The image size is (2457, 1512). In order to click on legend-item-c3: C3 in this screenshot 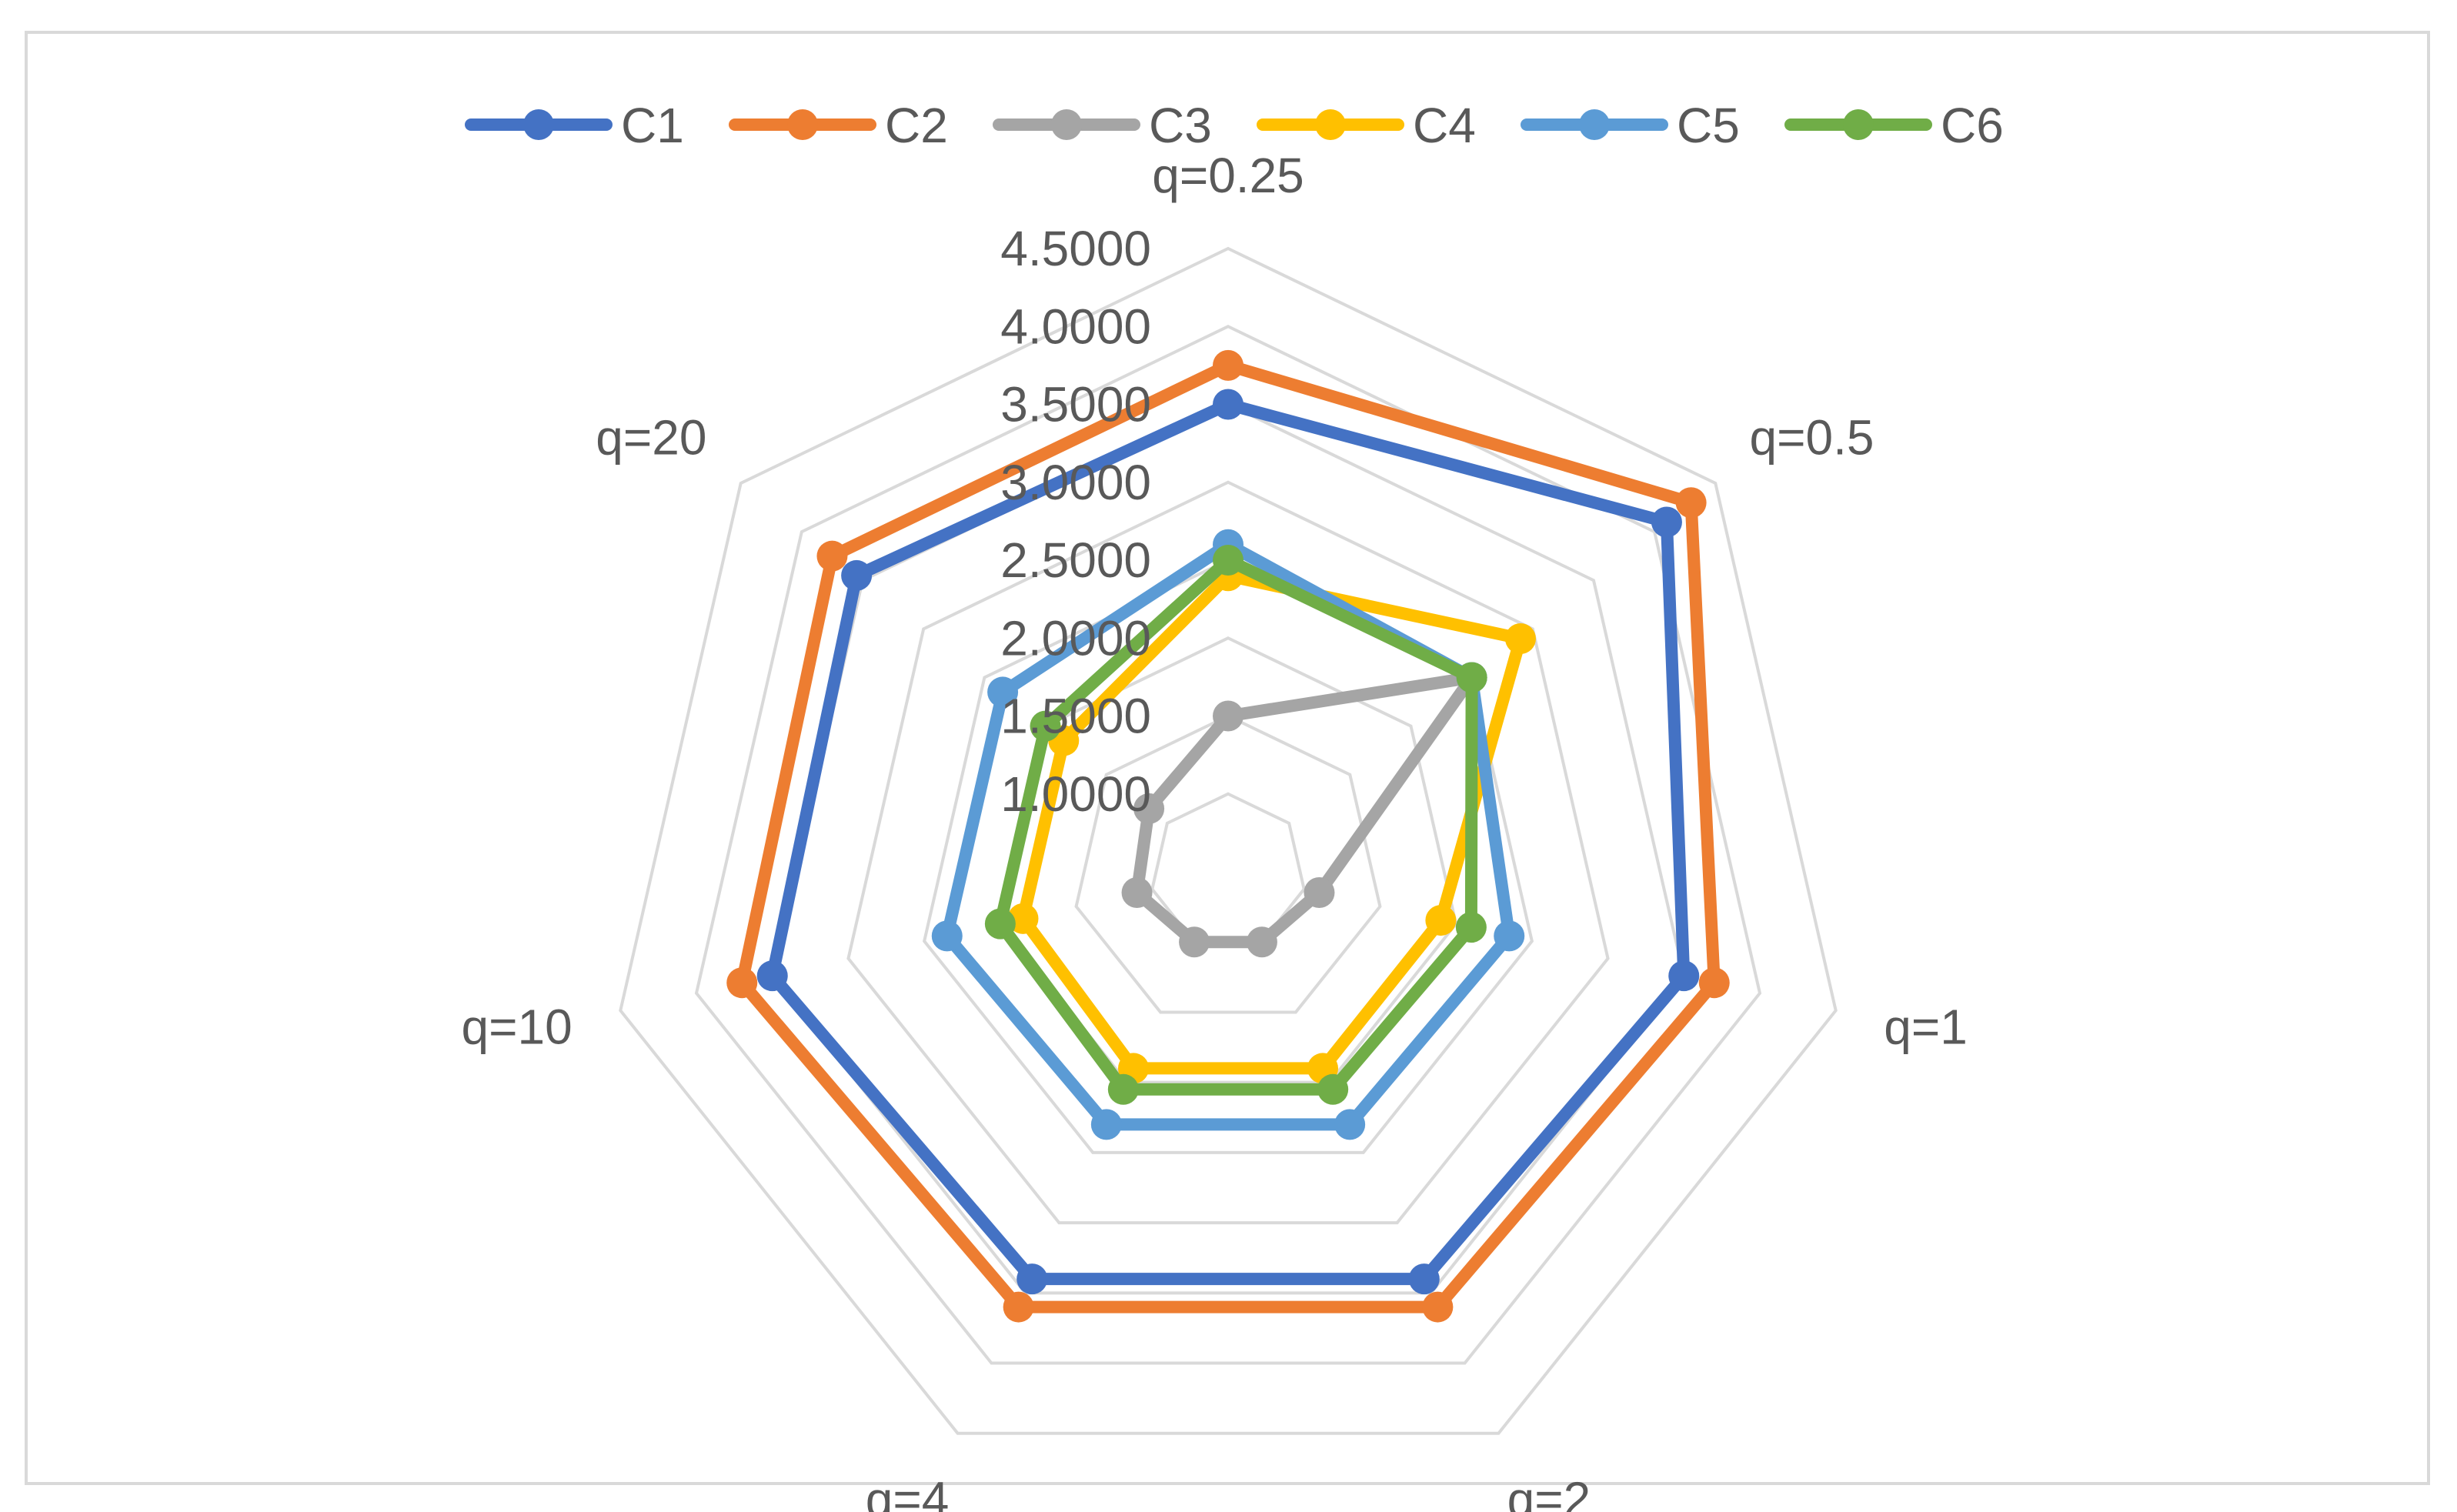, I will do `click(1102, 126)`.